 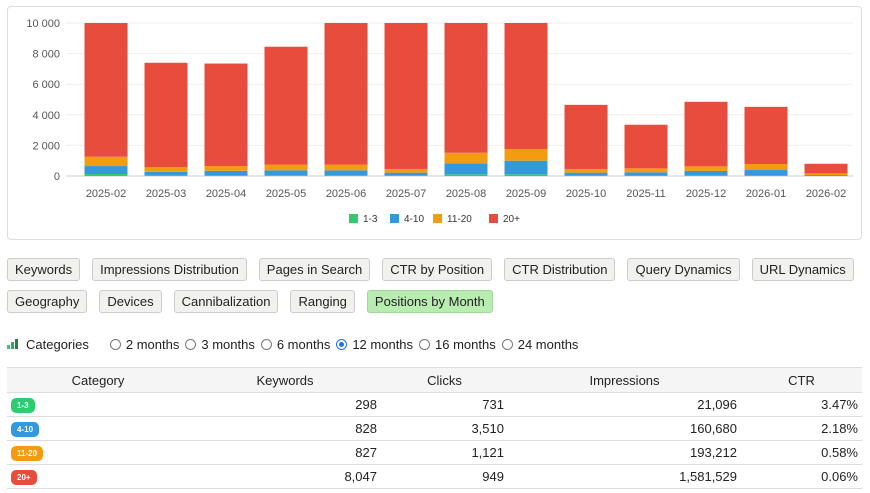 I want to click on y-tick-label: 4 000, so click(x=46, y=116).